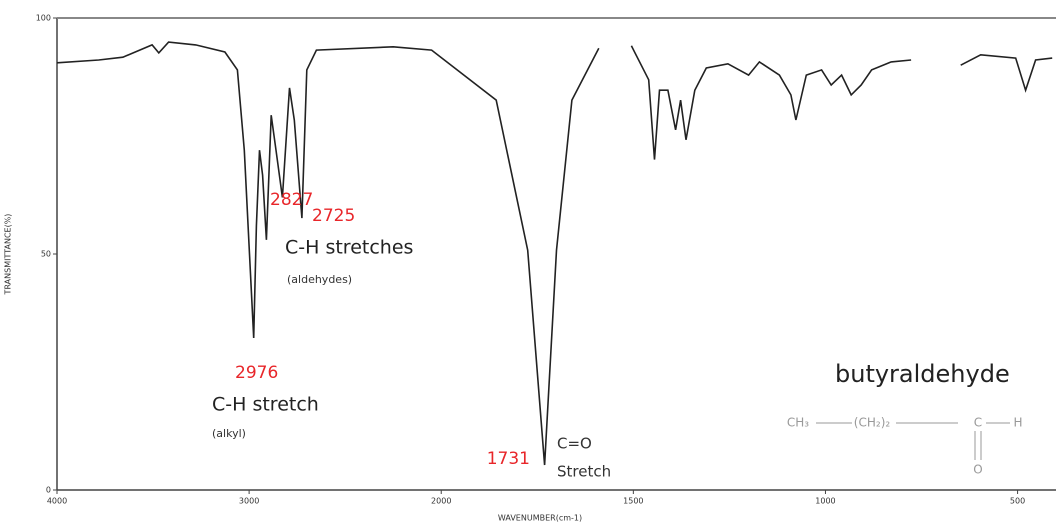  What do you see at coordinates (8, 255) in the screenshot?
I see `y-axis-label: TRANSMITTANCE(%)` at bounding box center [8, 255].